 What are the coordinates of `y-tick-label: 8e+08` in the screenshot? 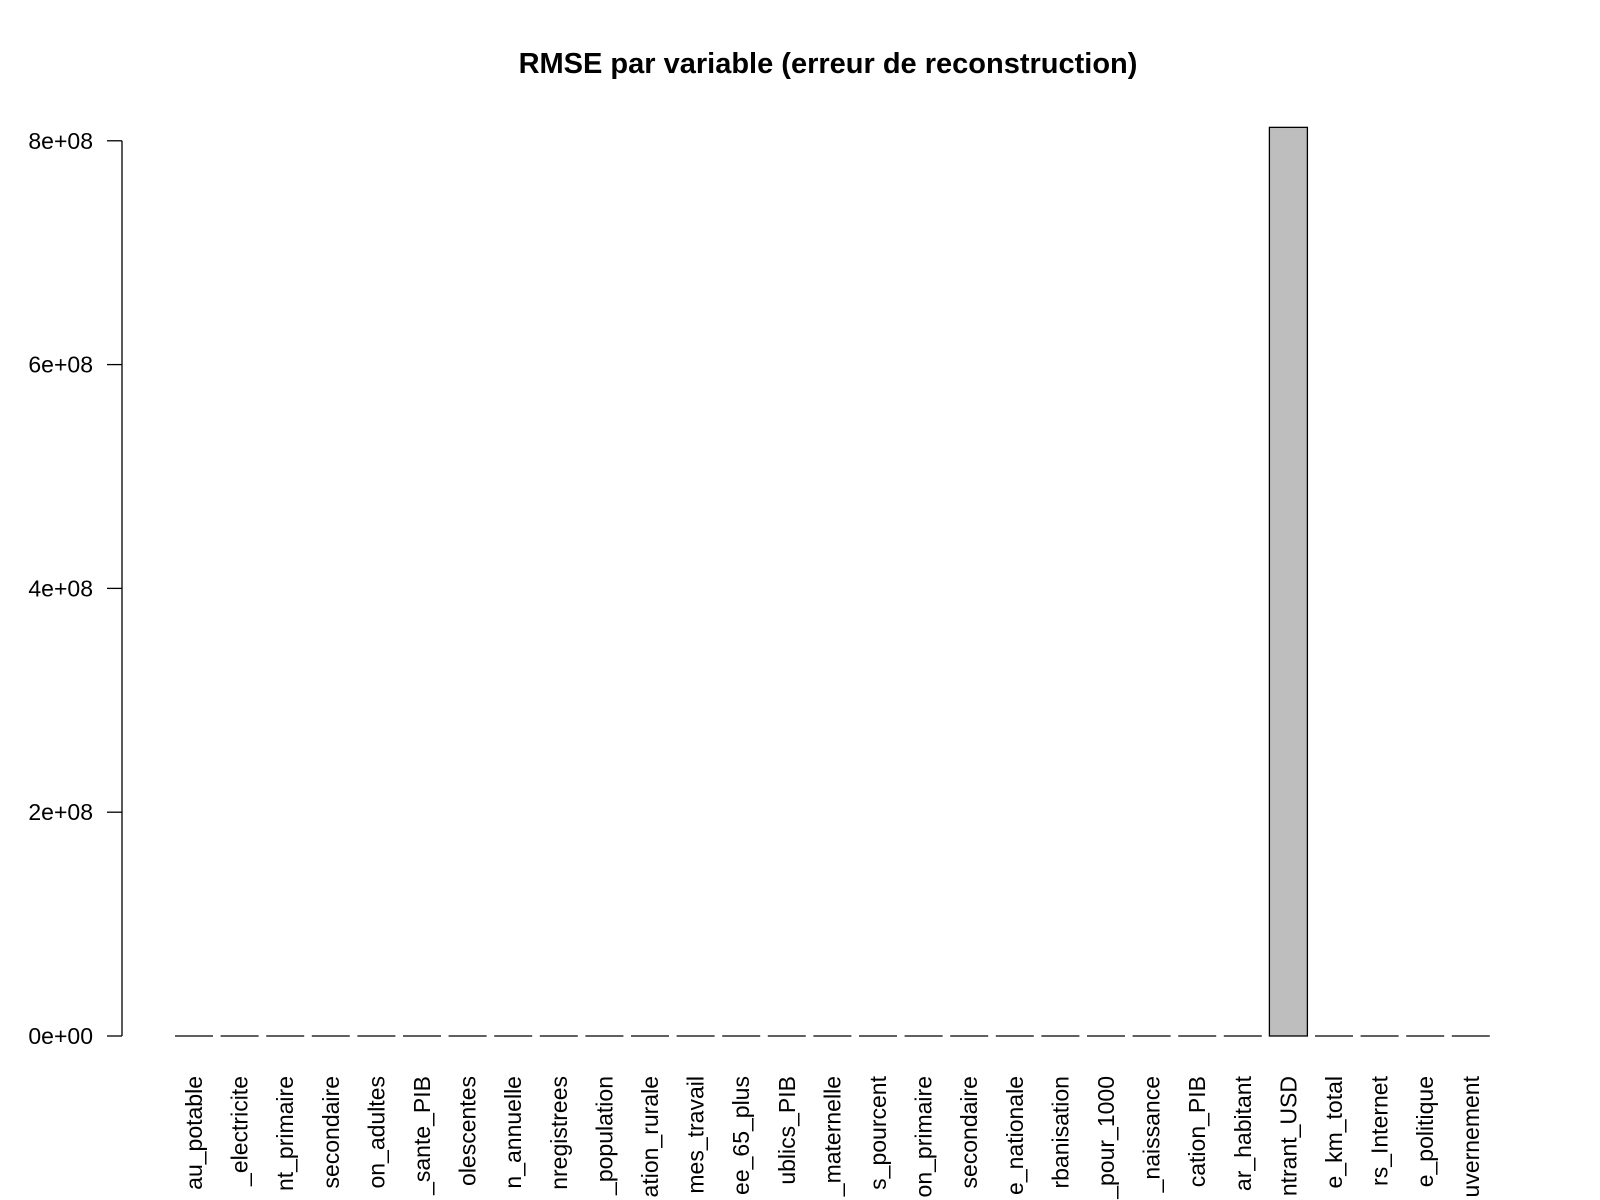 It's located at (60, 141).